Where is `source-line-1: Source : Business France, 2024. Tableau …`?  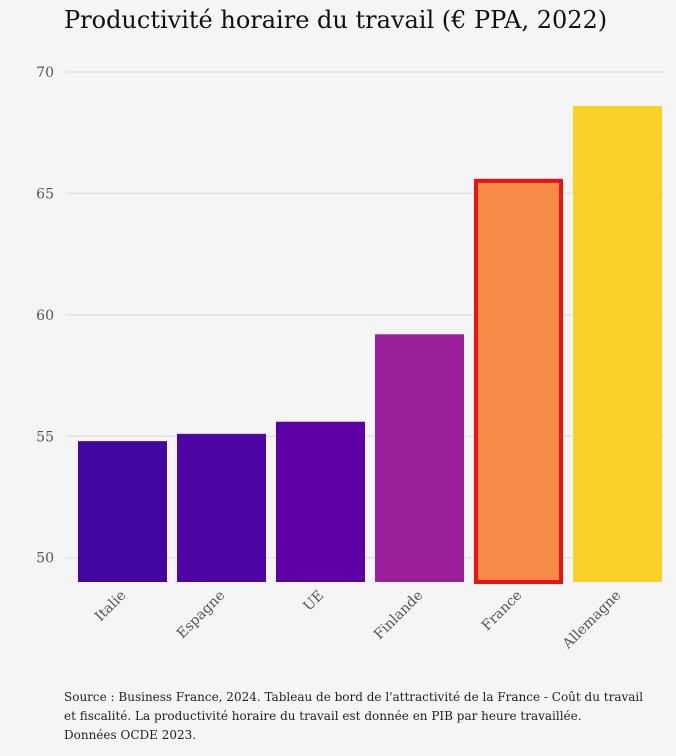
source-line-1: Source : Business France, 2024. Tableau … is located at coordinates (354, 697).